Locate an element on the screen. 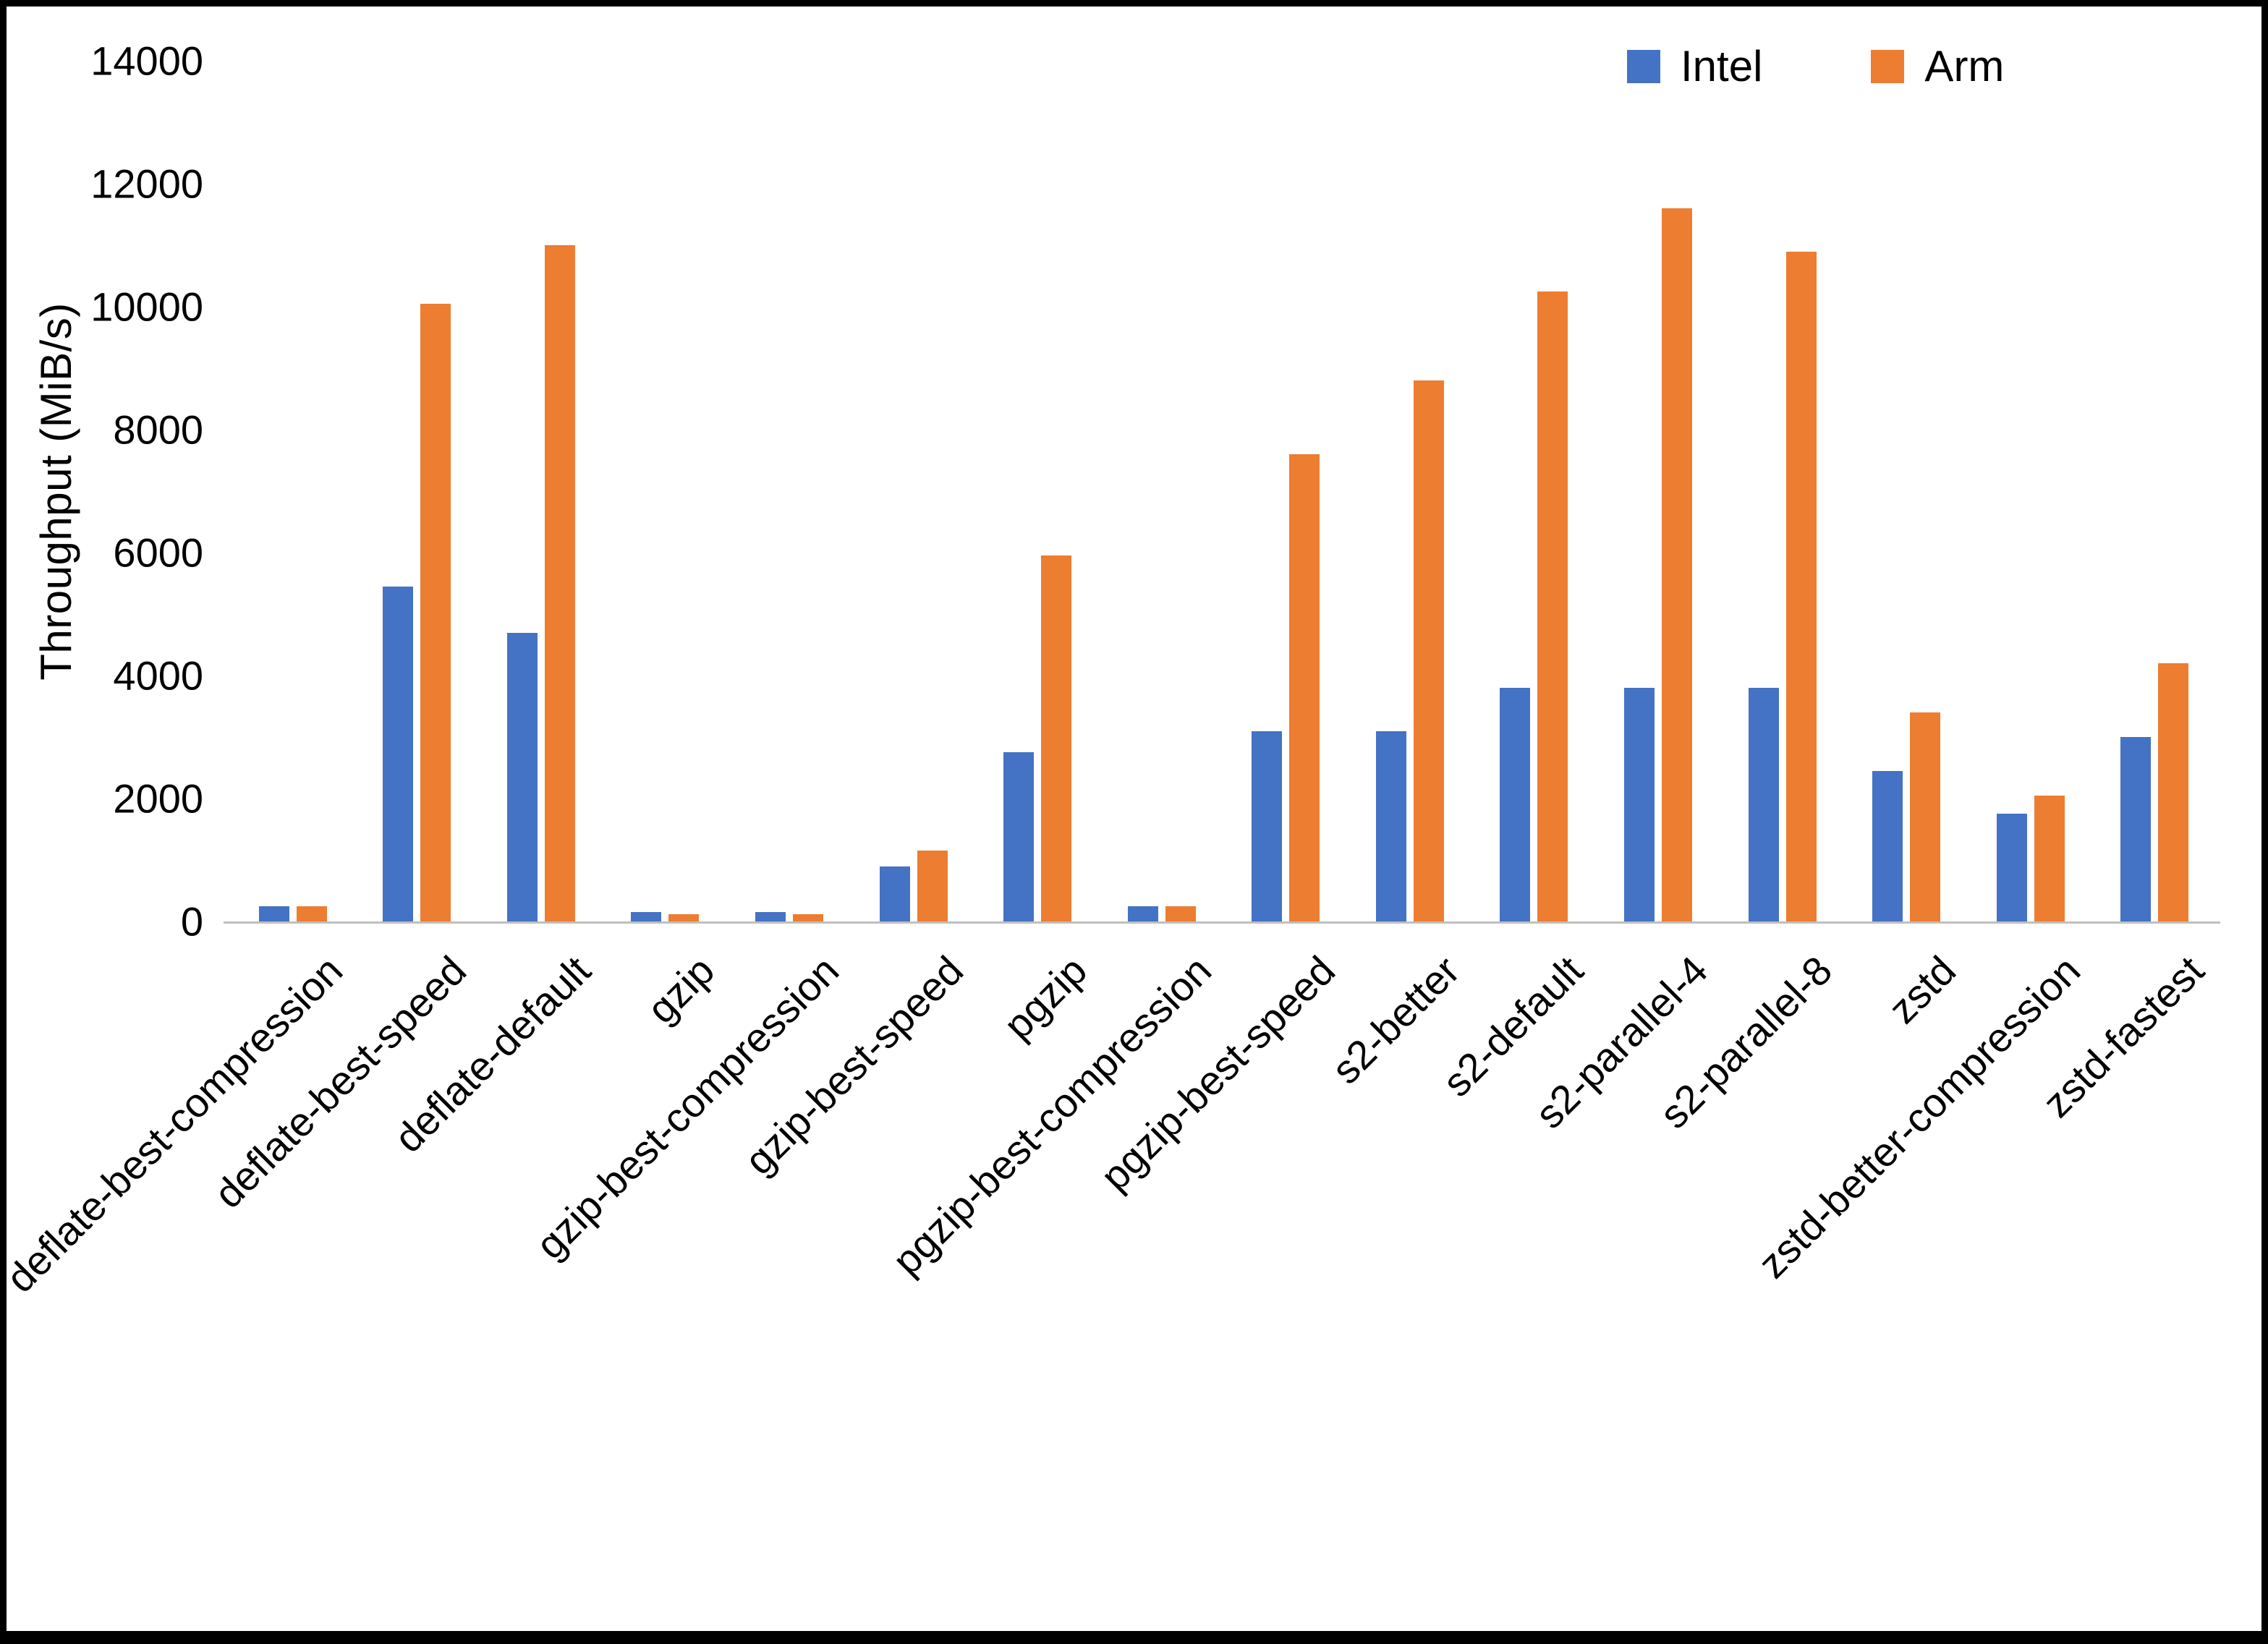  bar-arm-zstd-better-compression is located at coordinates (2049, 858).